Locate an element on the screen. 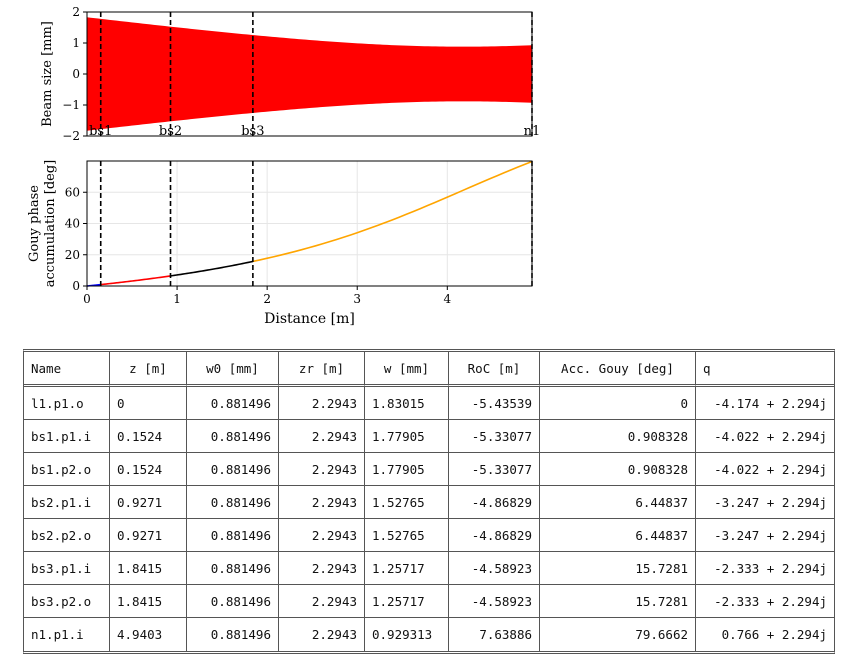 The width and height of the screenshot is (845, 667). column-header-roc: RoC [m] is located at coordinates (494, 369).